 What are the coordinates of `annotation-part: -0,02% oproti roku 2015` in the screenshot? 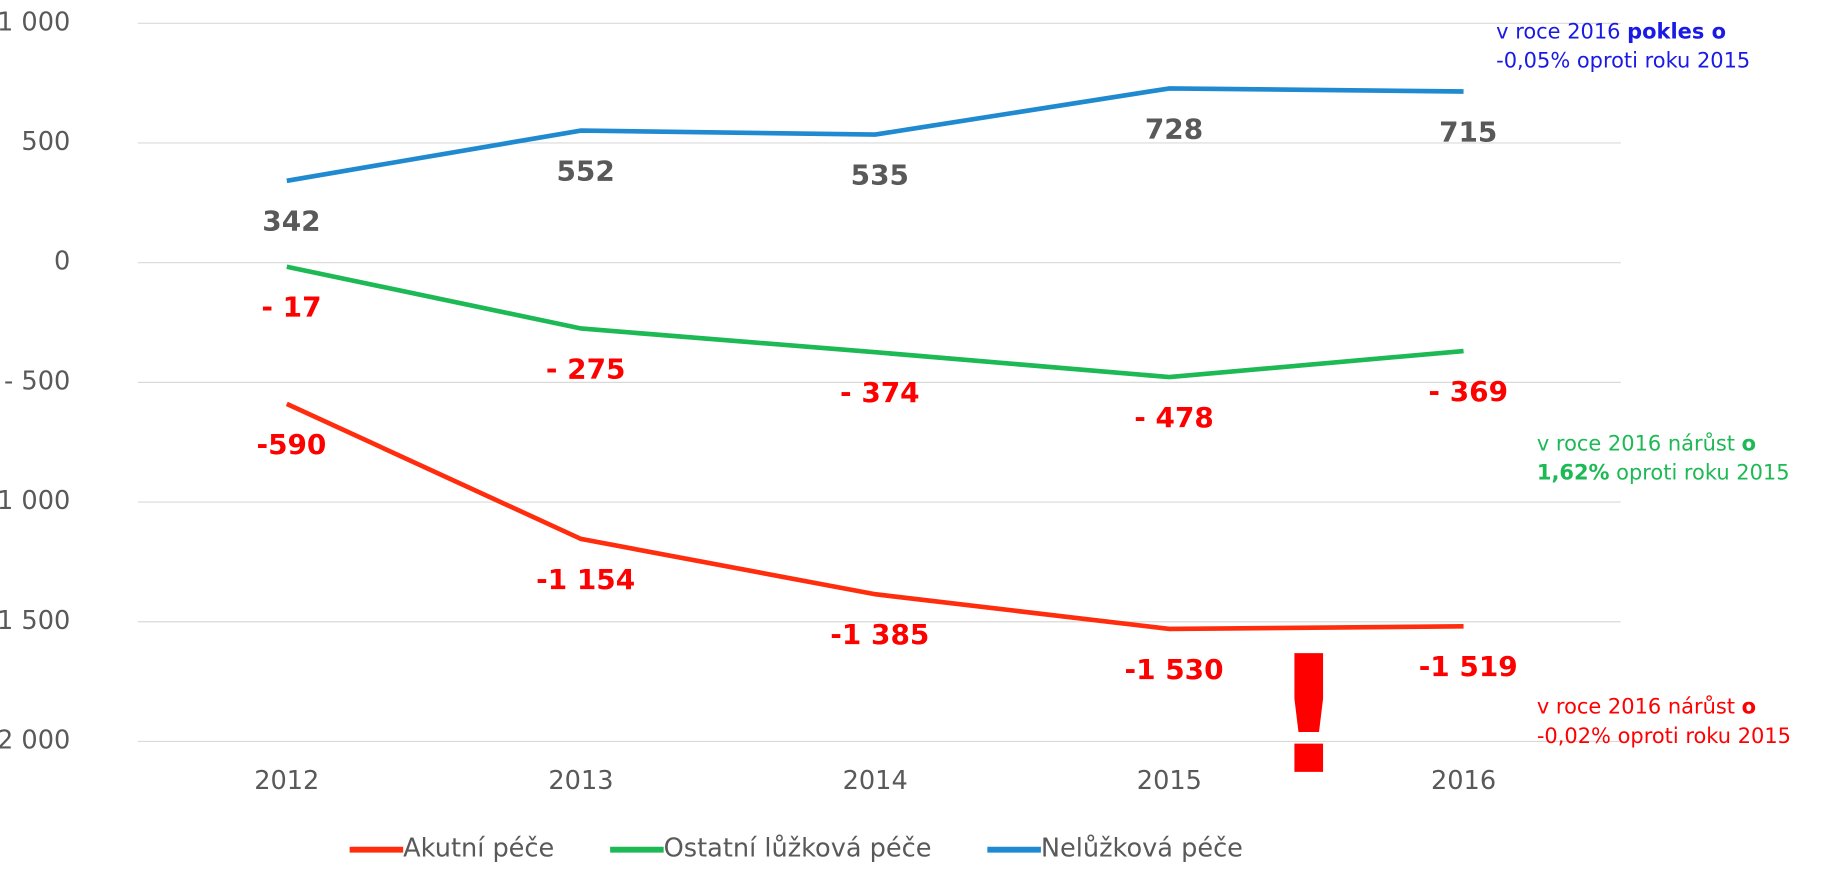 It's located at (1664, 736).